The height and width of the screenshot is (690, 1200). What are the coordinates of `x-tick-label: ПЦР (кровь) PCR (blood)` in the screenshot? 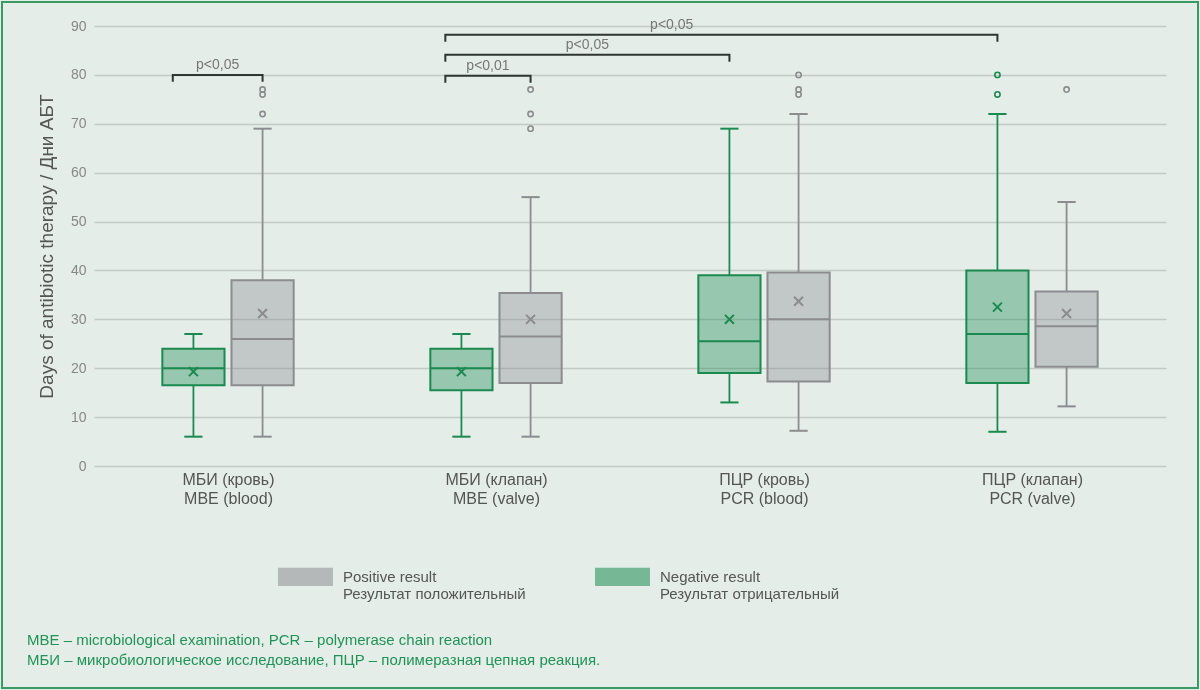 It's located at (764, 488).